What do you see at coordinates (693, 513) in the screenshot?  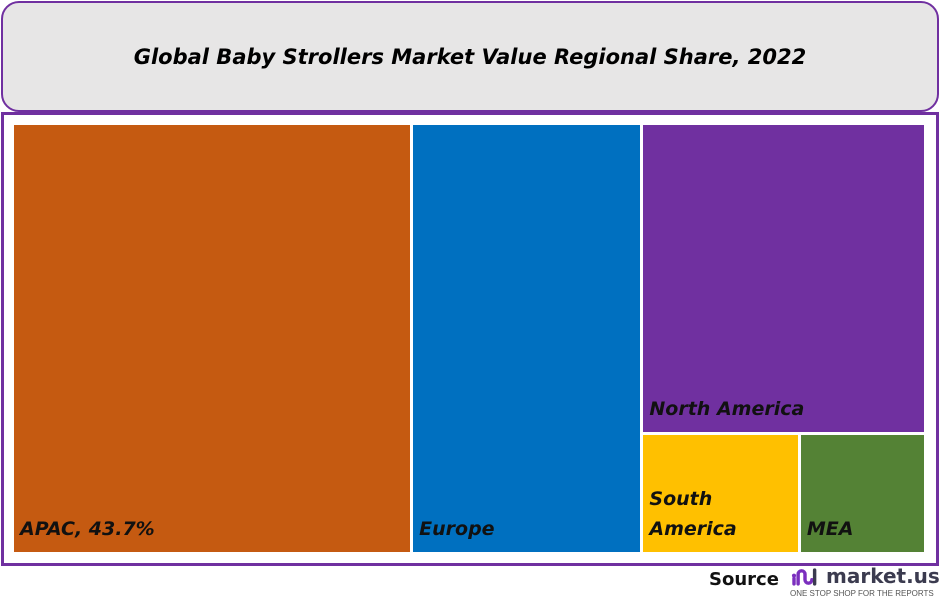 I see `tile-label: South America` at bounding box center [693, 513].